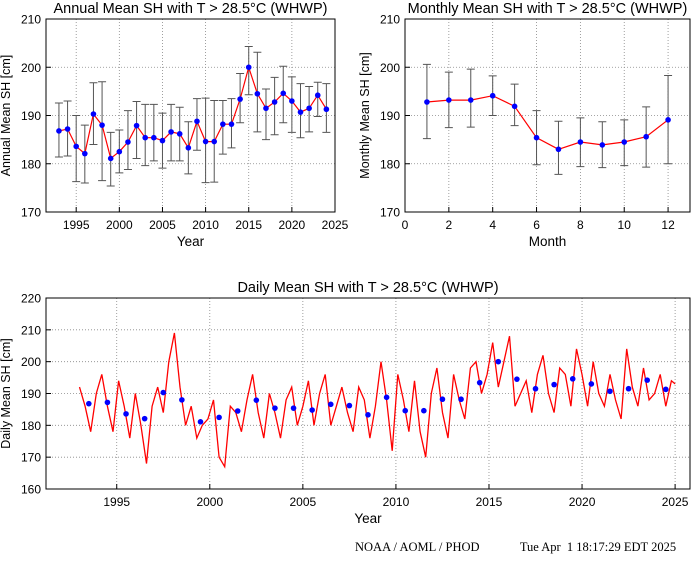 The image size is (700, 561). Describe the element at coordinates (116, 502) in the screenshot. I see `daily-xtick-label: 1995` at that location.